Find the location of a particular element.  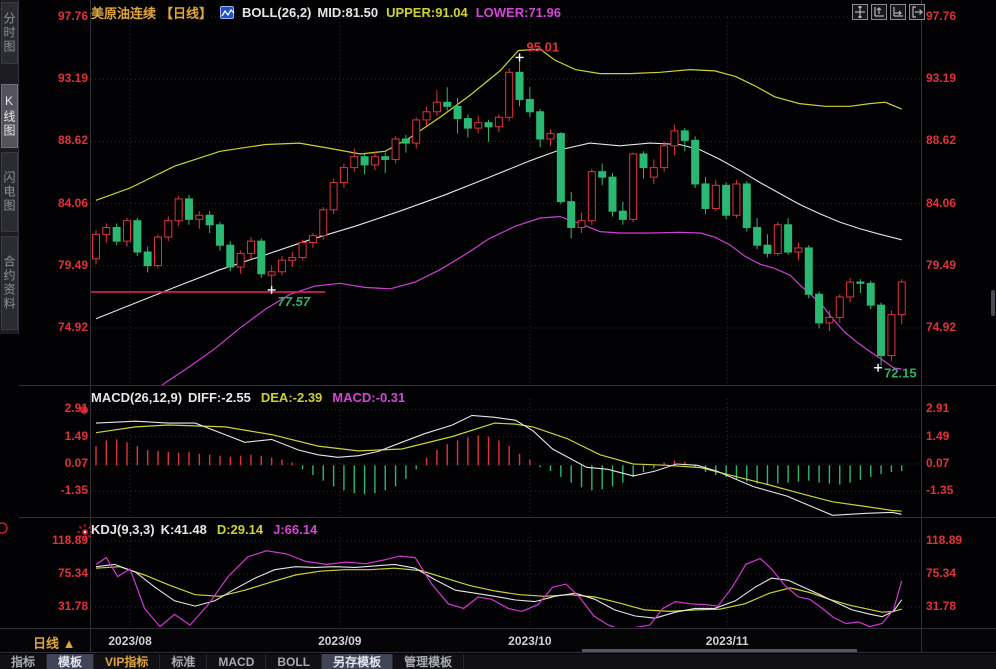

month-label: 2023/08 is located at coordinates (130, 641).